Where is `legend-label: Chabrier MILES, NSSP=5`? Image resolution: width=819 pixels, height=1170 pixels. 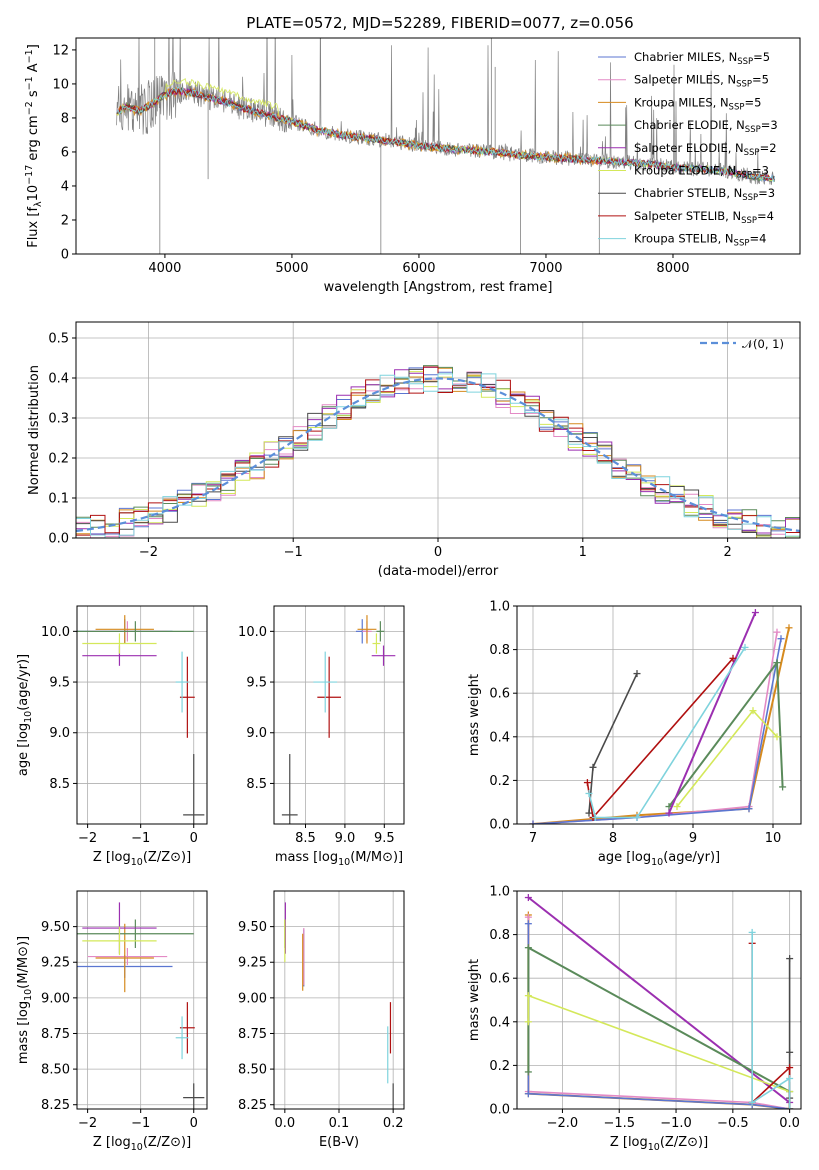 legend-label: Chabrier MILES, NSSP=5 is located at coordinates (702, 58).